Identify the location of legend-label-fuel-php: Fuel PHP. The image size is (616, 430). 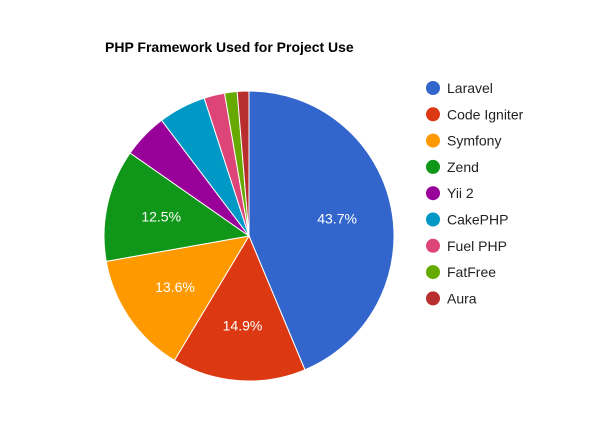
(477, 246).